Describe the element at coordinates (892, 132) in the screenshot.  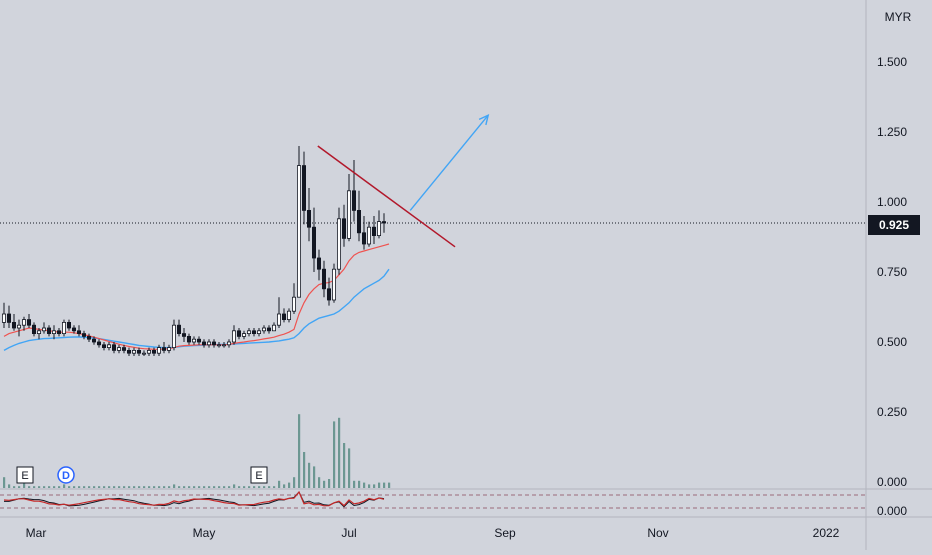
I see `y-tick-label: 1.250` at that location.